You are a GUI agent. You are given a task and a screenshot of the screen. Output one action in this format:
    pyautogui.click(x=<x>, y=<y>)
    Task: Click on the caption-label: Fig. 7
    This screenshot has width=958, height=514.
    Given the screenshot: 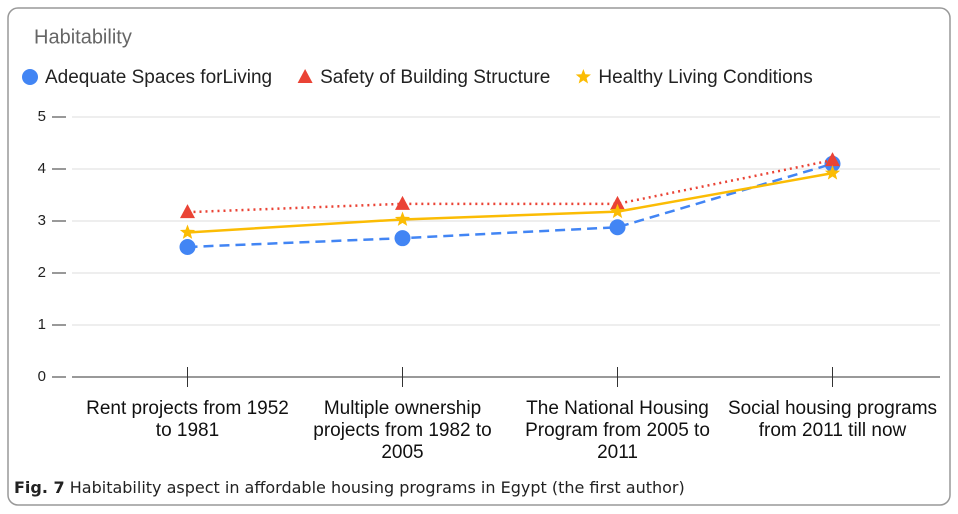 What is the action you would take?
    pyautogui.click(x=39, y=487)
    